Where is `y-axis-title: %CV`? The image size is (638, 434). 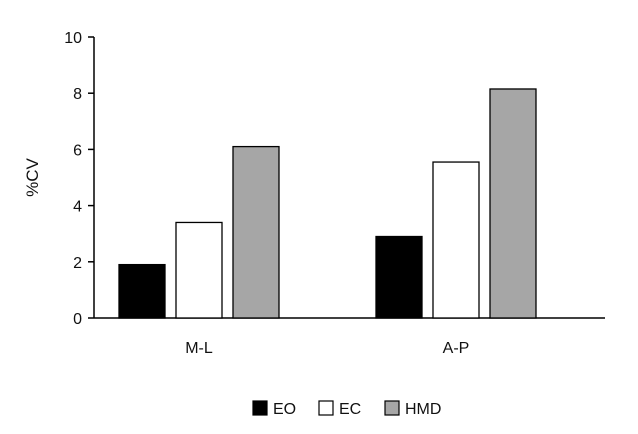
y-axis-title: %CV is located at coordinates (32, 176).